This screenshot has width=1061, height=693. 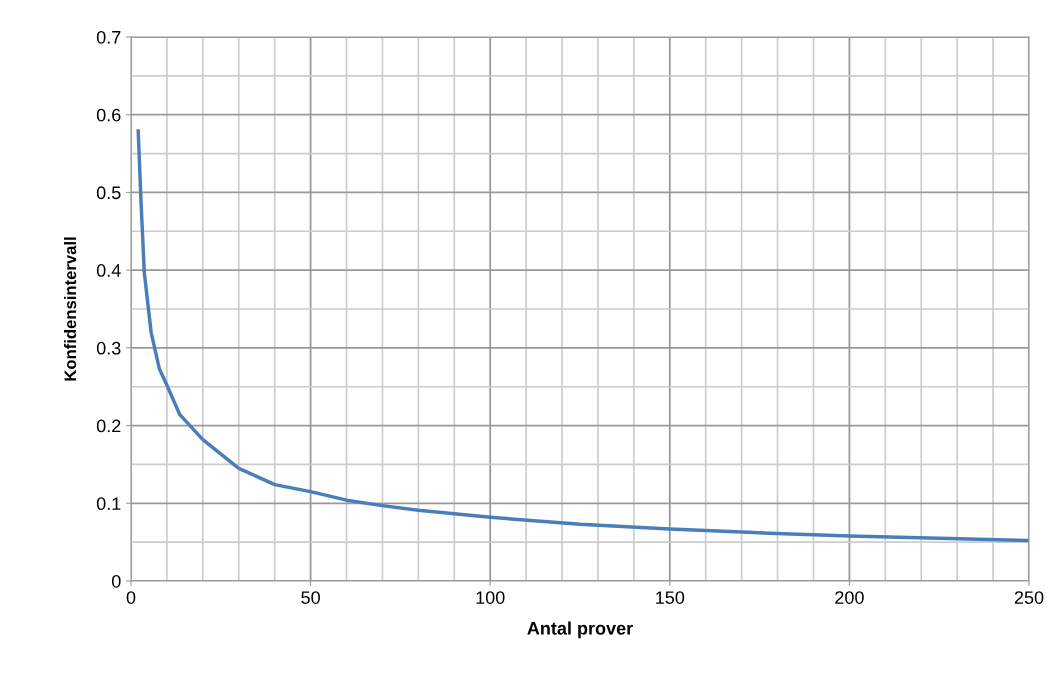 I want to click on x-tick-label: 150, so click(x=670, y=597).